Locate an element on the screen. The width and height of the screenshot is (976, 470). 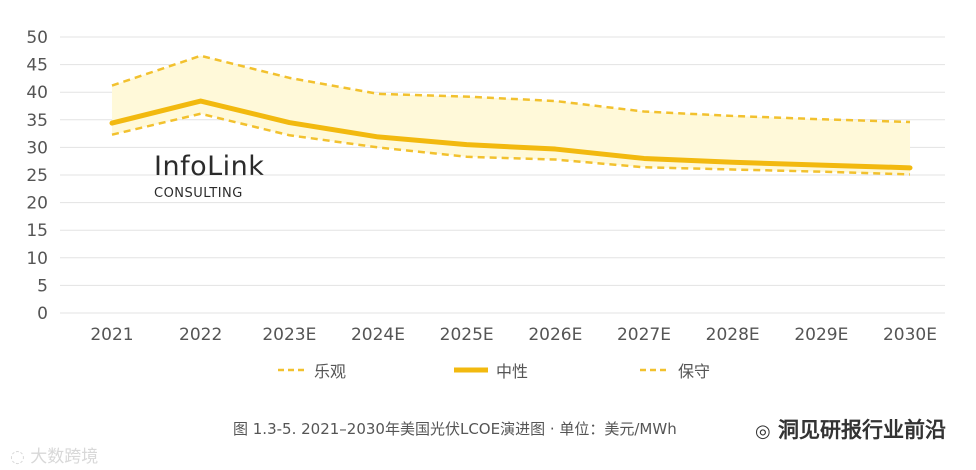
y-tick-label: 10 is located at coordinates (37, 259).